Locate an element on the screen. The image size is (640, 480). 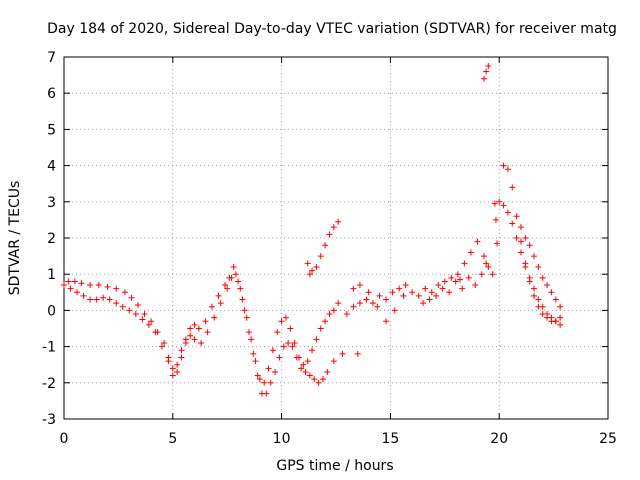
series-trace-i is located at coordinates (540, 267).